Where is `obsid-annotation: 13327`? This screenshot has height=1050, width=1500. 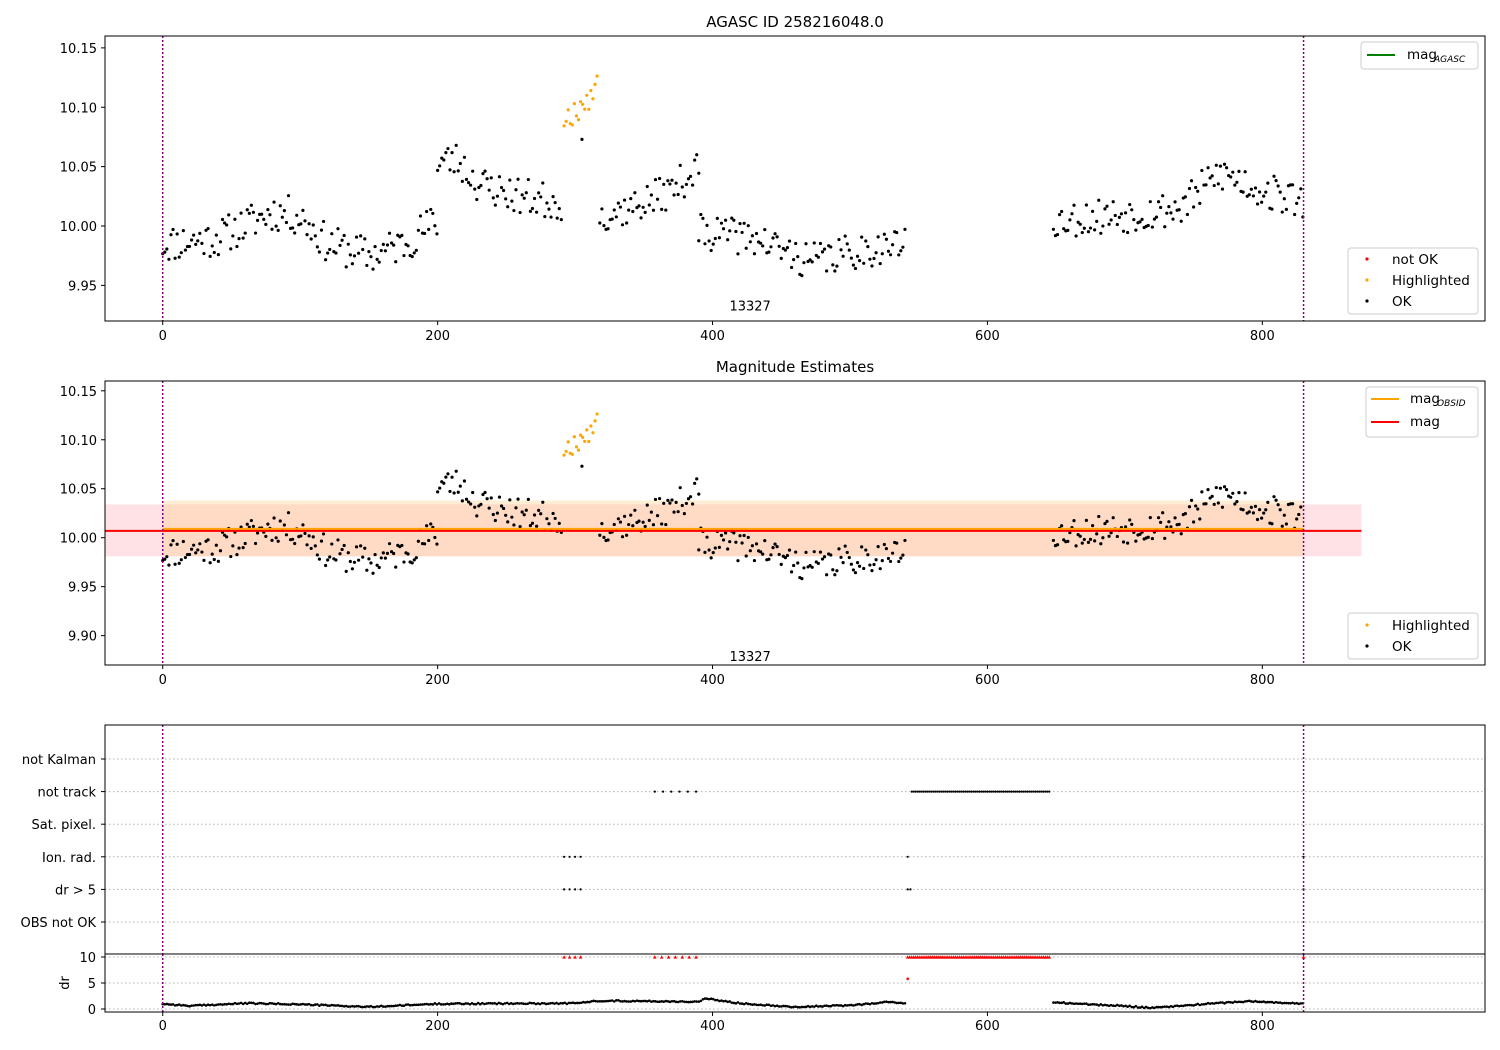 obsid-annotation: 13327 is located at coordinates (749, 306).